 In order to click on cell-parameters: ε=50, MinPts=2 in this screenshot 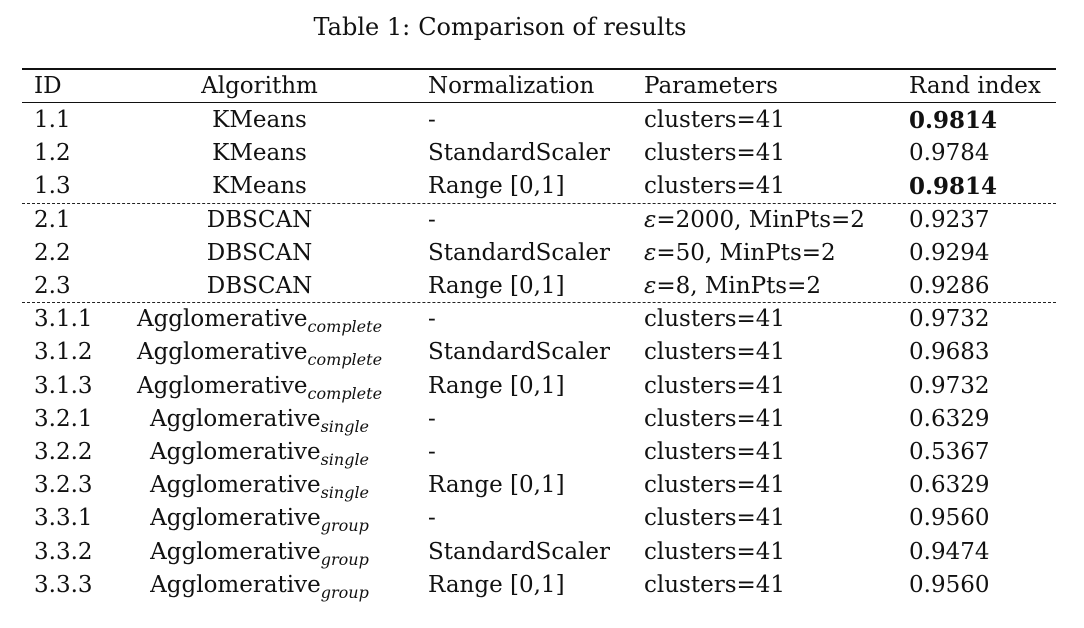, I will do `click(740, 253)`.